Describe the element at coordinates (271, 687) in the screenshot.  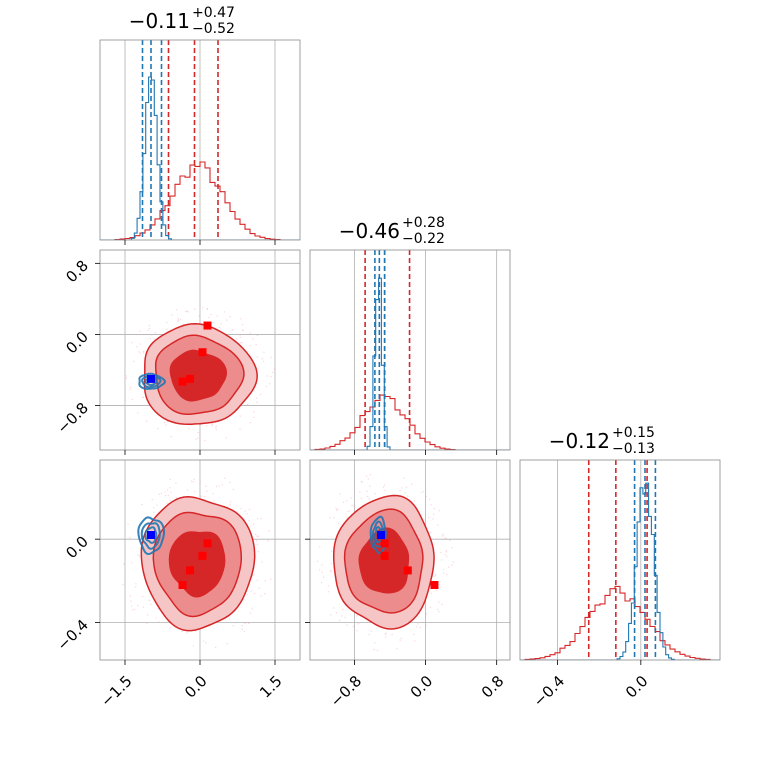
I see `x-tick-label: 1.5` at that location.